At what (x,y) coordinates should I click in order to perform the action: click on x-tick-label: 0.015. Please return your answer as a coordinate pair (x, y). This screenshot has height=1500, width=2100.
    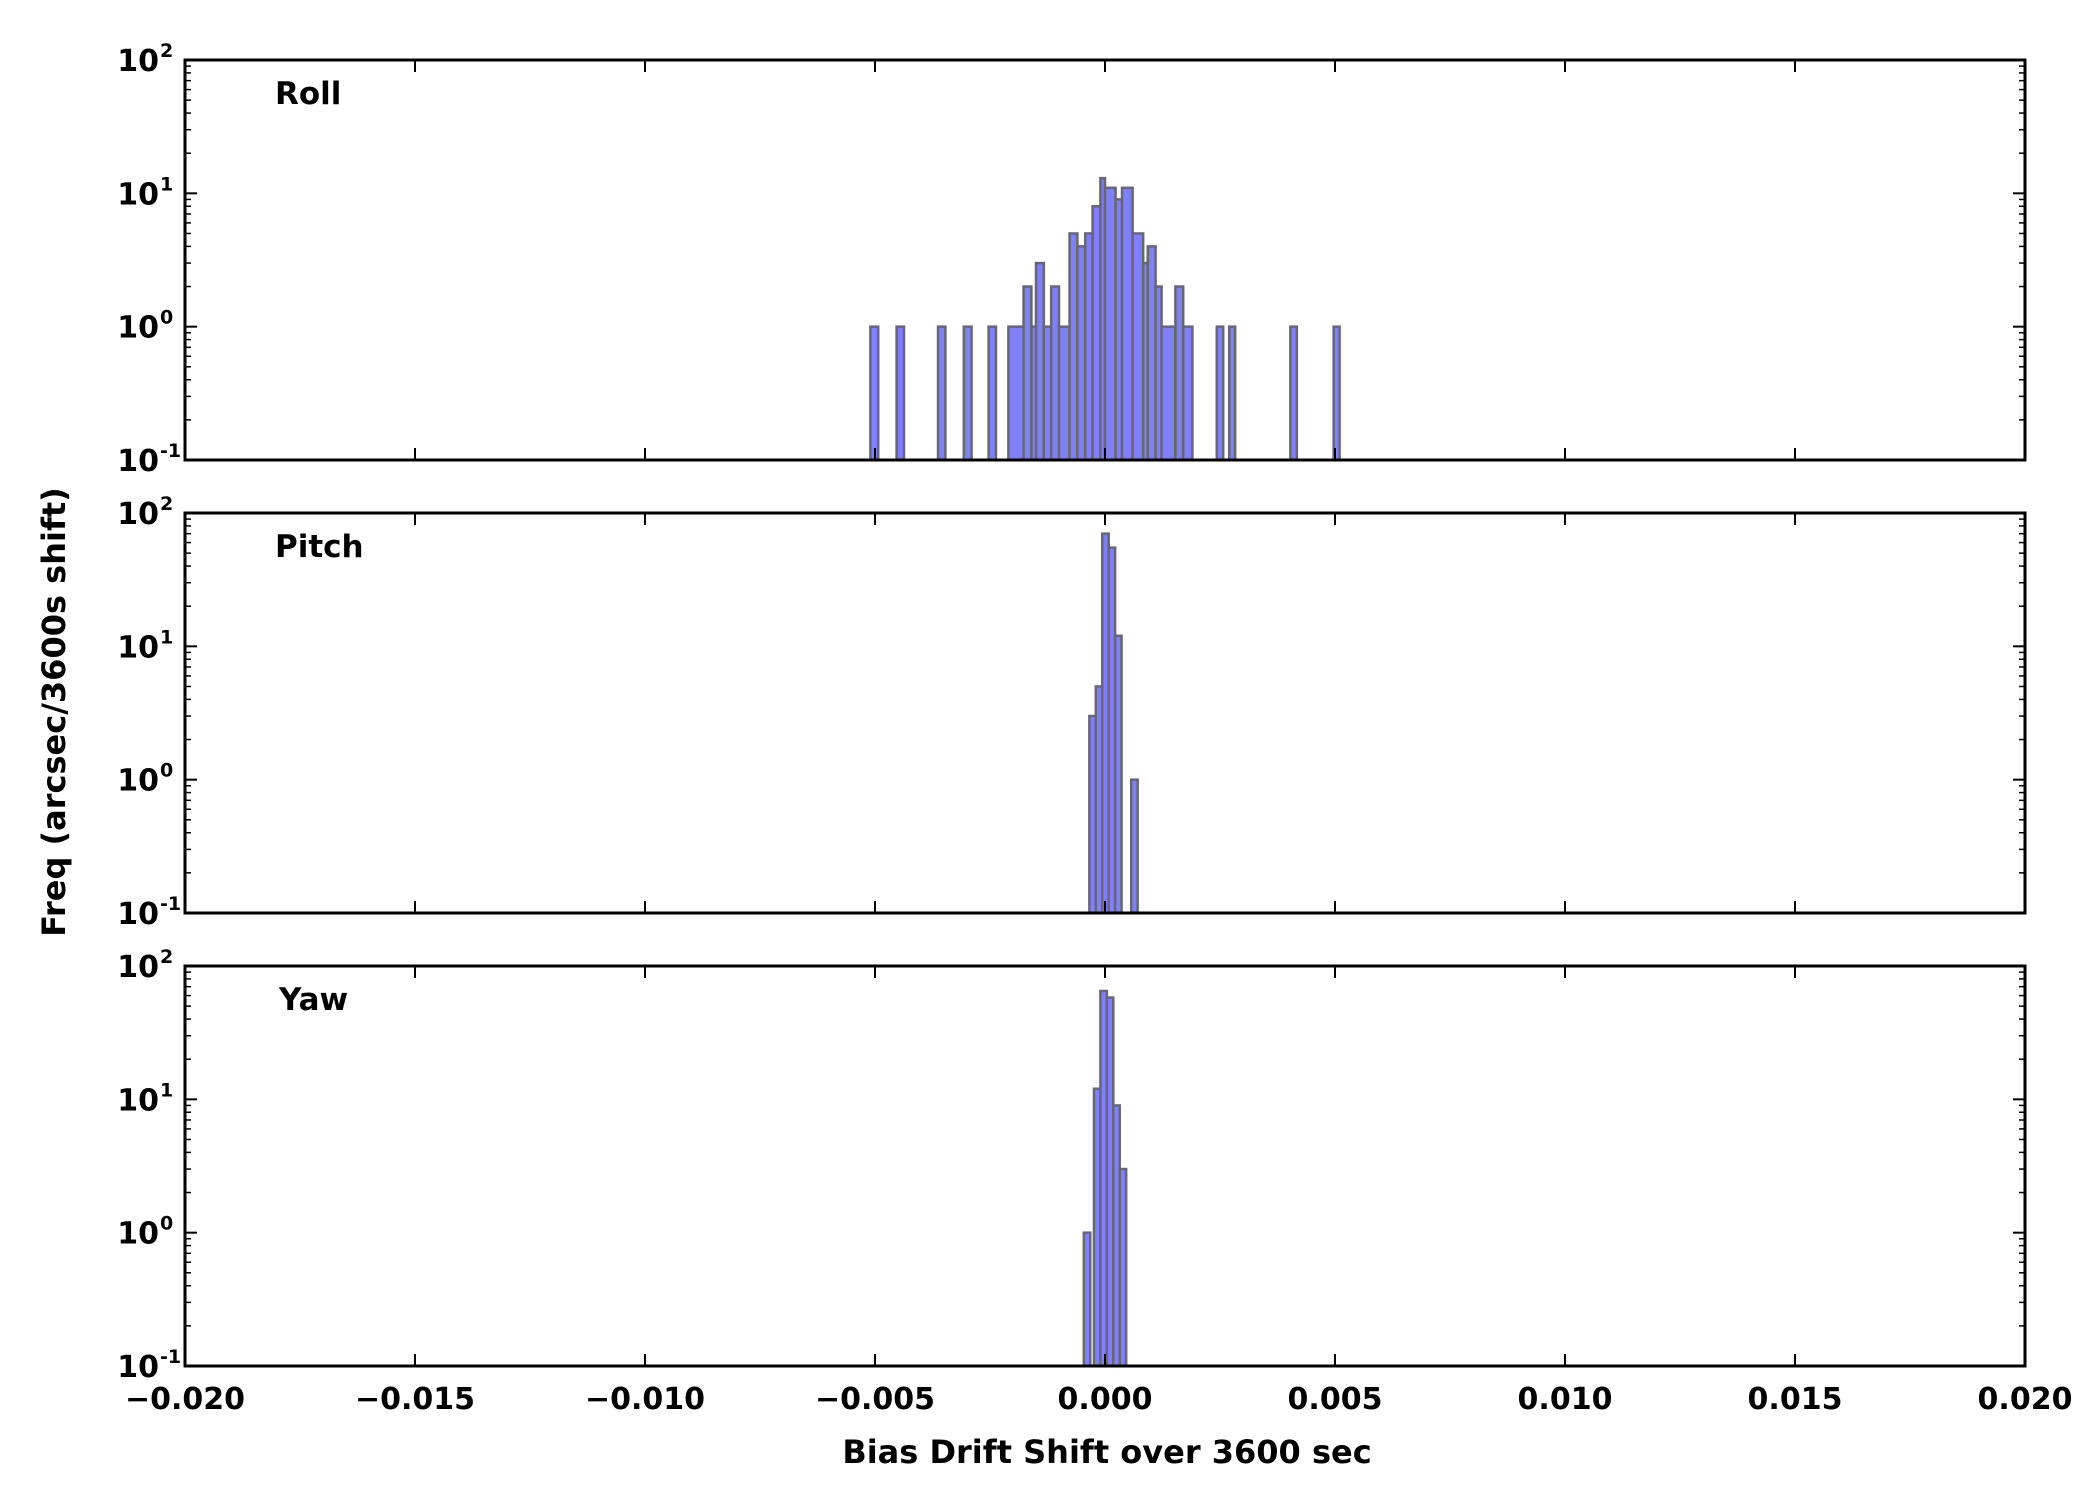
    Looking at the image, I should click on (1795, 1399).